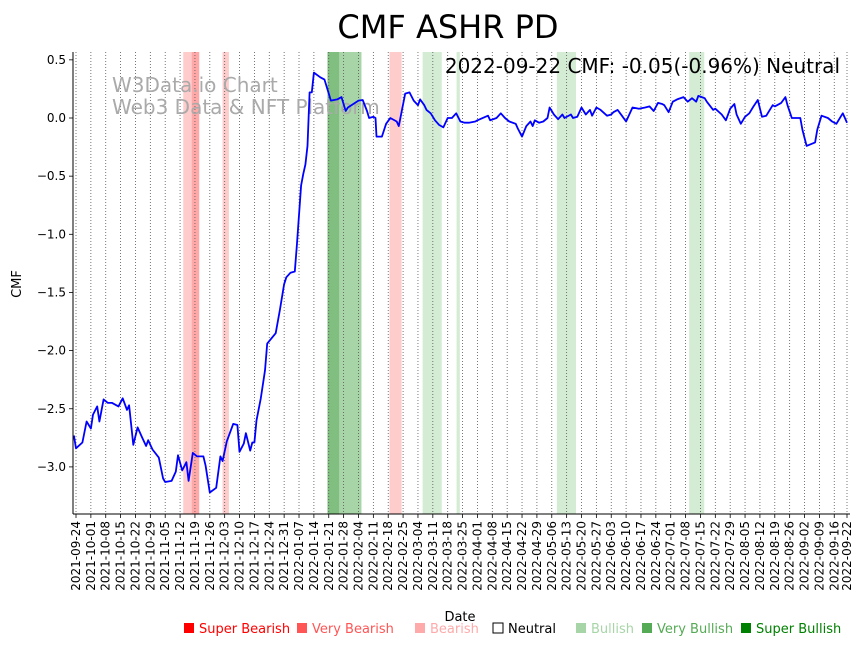 The image size is (867, 650). What do you see at coordinates (314, 556) in the screenshot?
I see `x-tick-label: 2022-01-14` at bounding box center [314, 556].